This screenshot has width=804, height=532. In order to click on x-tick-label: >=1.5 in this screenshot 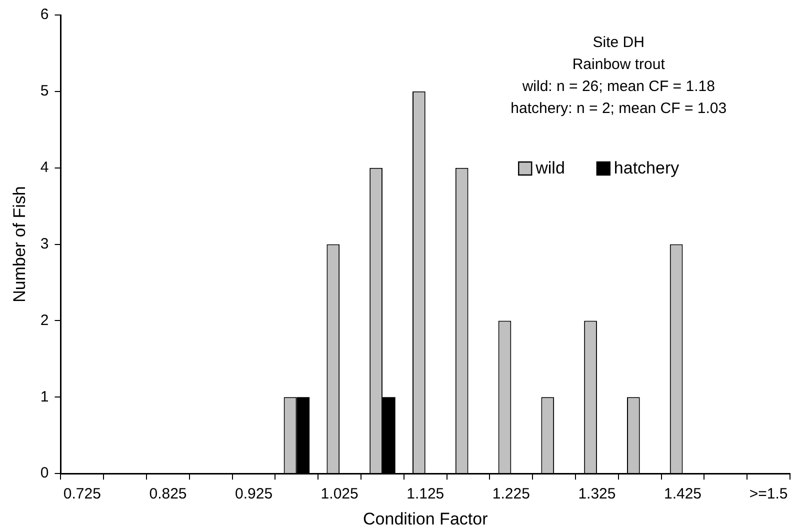, I will do `click(768, 494)`.